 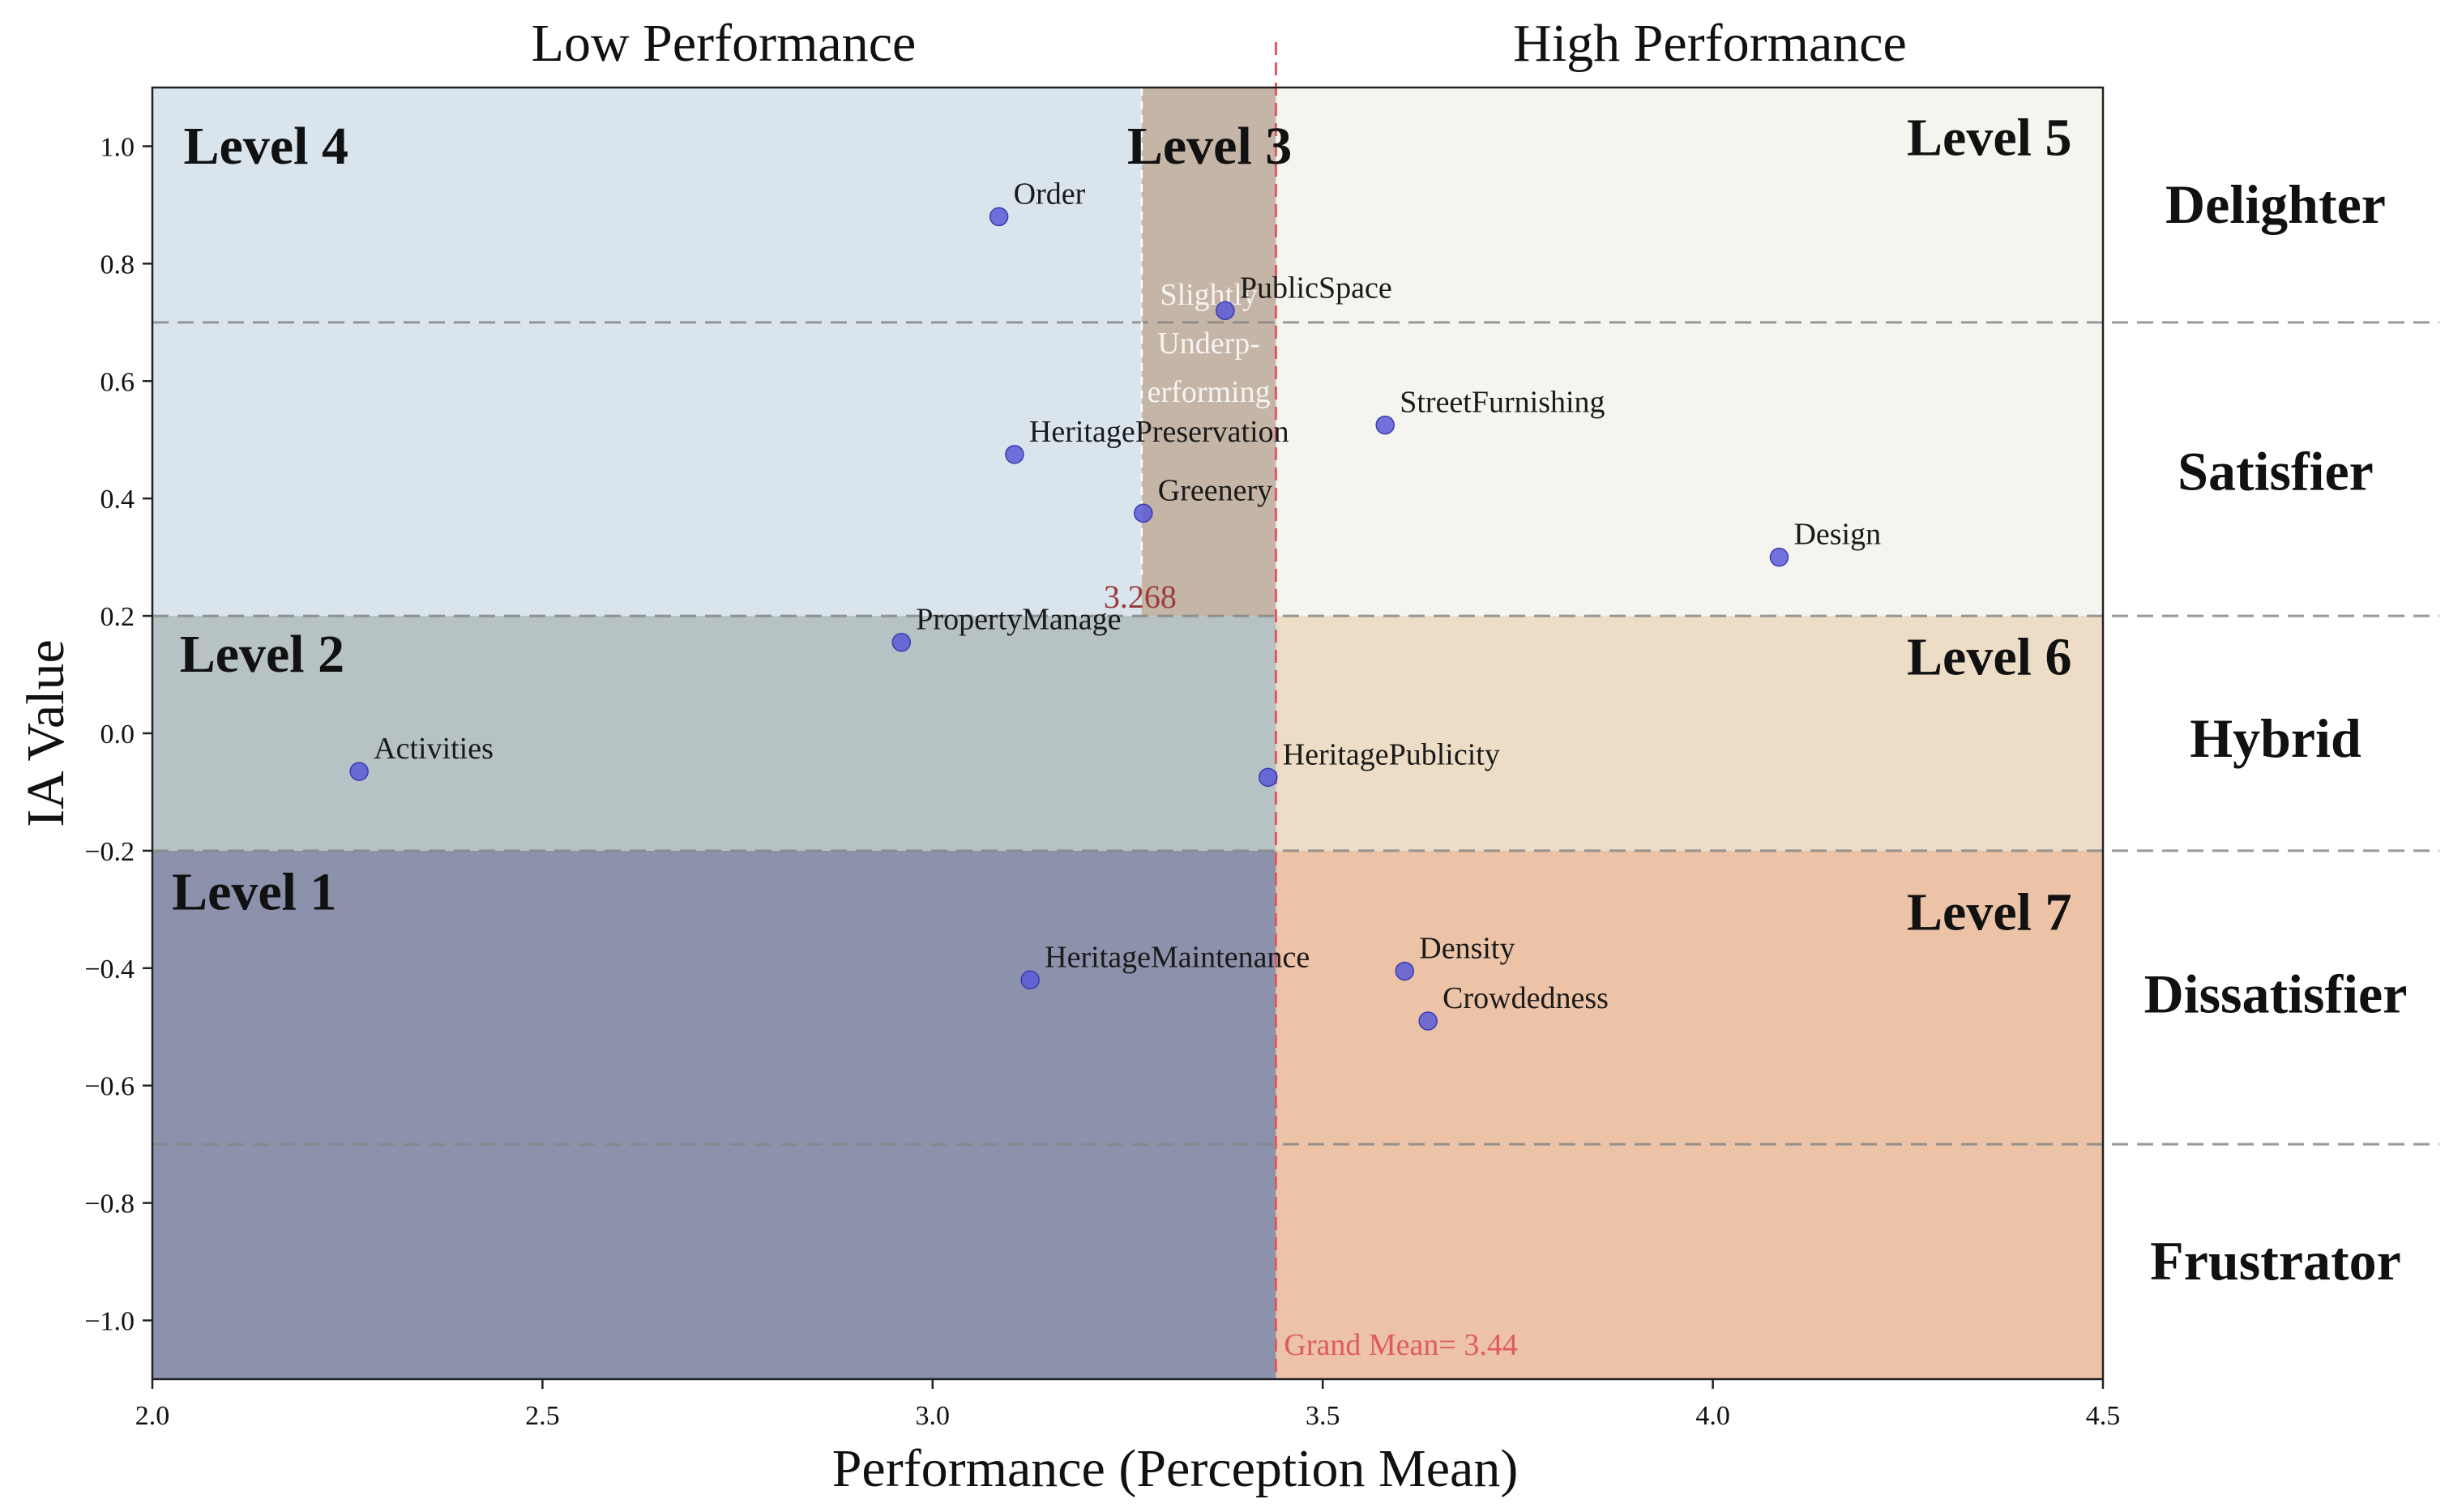 What do you see at coordinates (1143, 513) in the screenshot?
I see `point-greenery` at bounding box center [1143, 513].